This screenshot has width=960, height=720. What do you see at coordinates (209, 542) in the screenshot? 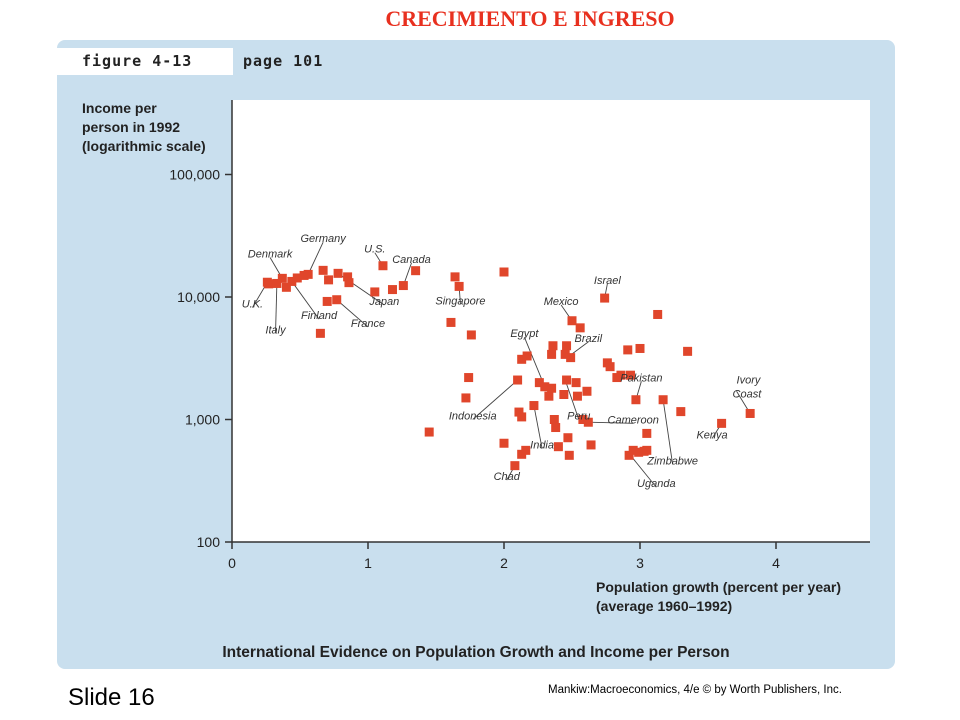
I see `y-tick-label: 100` at bounding box center [209, 542].